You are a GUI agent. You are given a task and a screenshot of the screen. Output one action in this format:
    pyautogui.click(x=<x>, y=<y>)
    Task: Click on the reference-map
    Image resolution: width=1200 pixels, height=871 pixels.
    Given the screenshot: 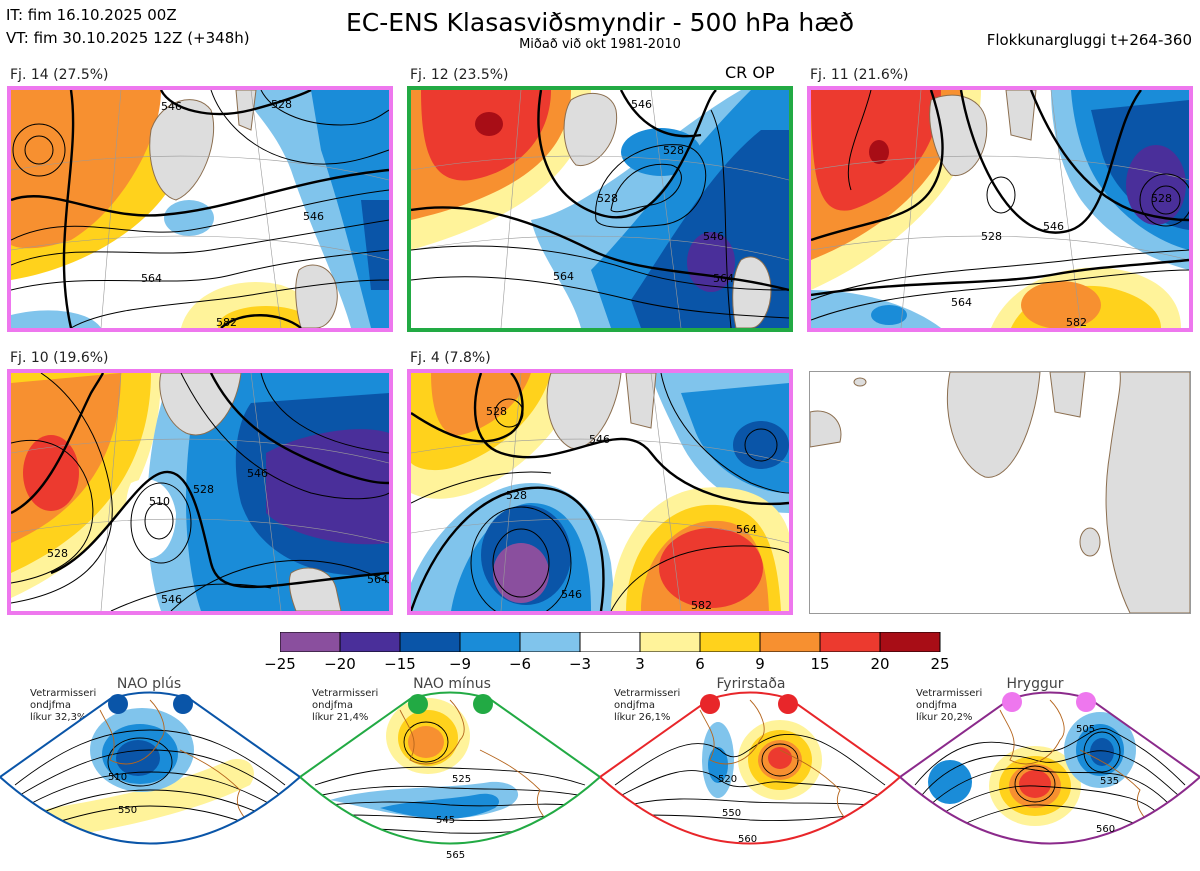 What is the action you would take?
    pyautogui.click(x=1000, y=492)
    